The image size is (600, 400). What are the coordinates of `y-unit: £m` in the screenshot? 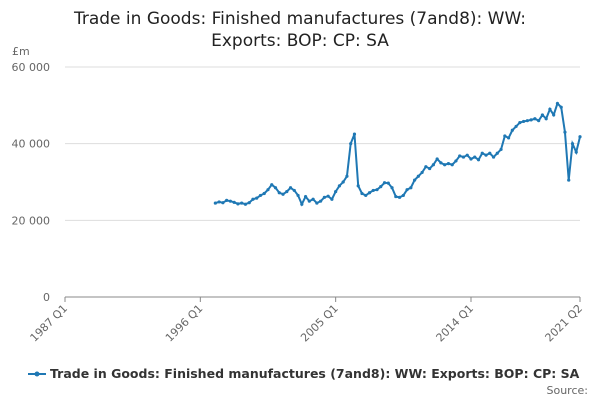 It's located at (21, 51).